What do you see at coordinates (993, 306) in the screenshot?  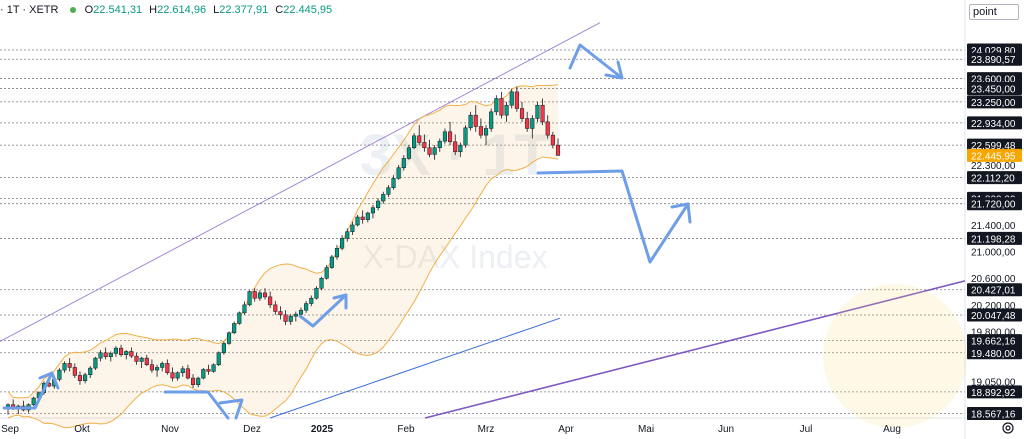 I see `price-label-17: 20.200,00` at bounding box center [993, 306].